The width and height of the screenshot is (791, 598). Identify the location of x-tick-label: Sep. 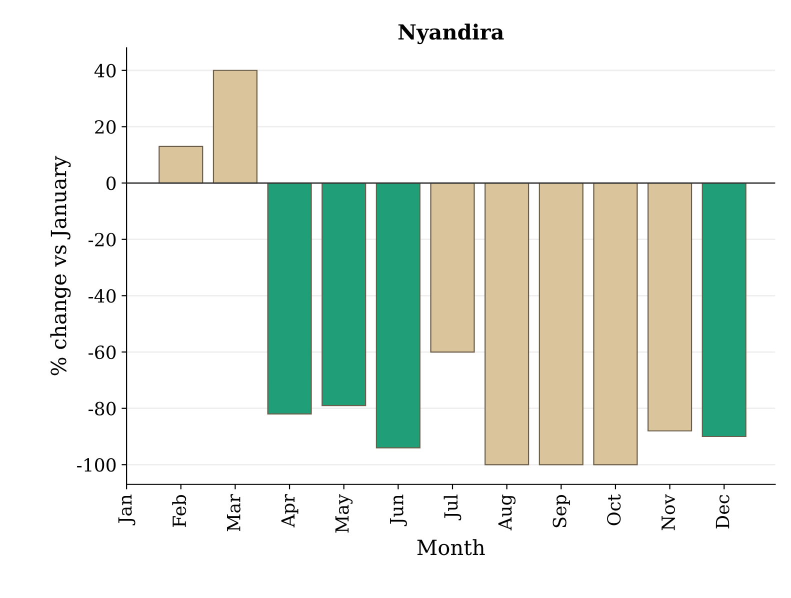
(561, 511).